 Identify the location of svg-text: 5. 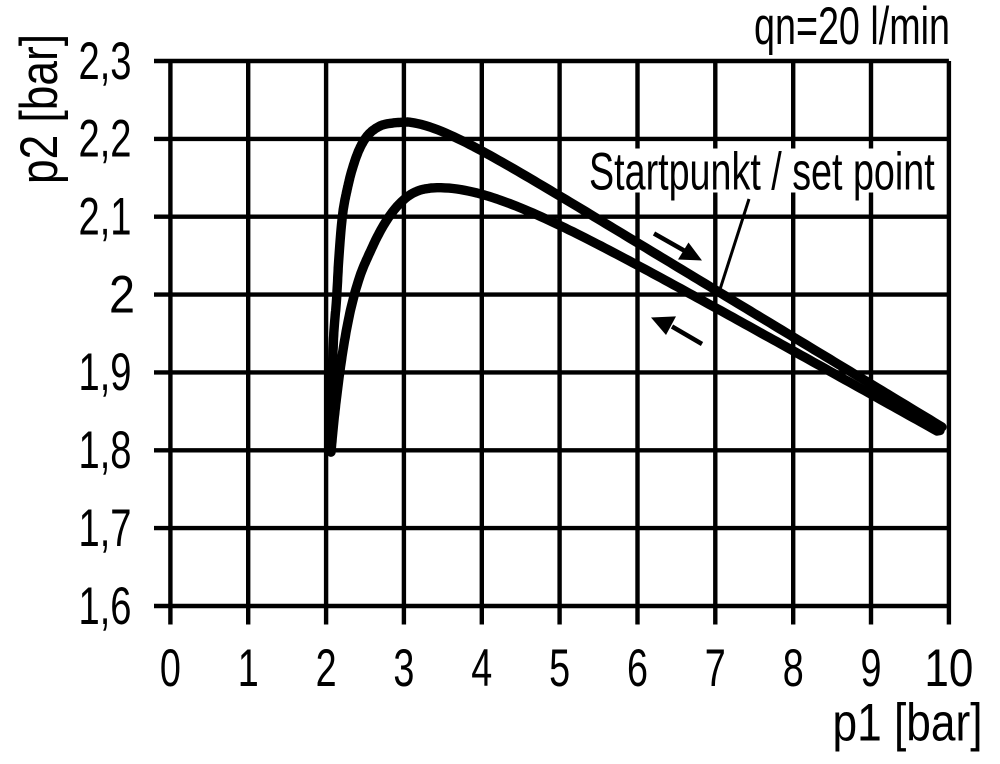
(559, 668).